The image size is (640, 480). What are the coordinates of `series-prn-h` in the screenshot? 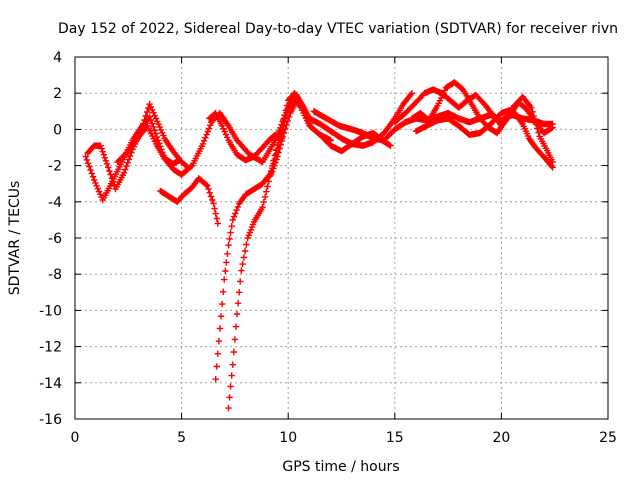 It's located at (290, 137).